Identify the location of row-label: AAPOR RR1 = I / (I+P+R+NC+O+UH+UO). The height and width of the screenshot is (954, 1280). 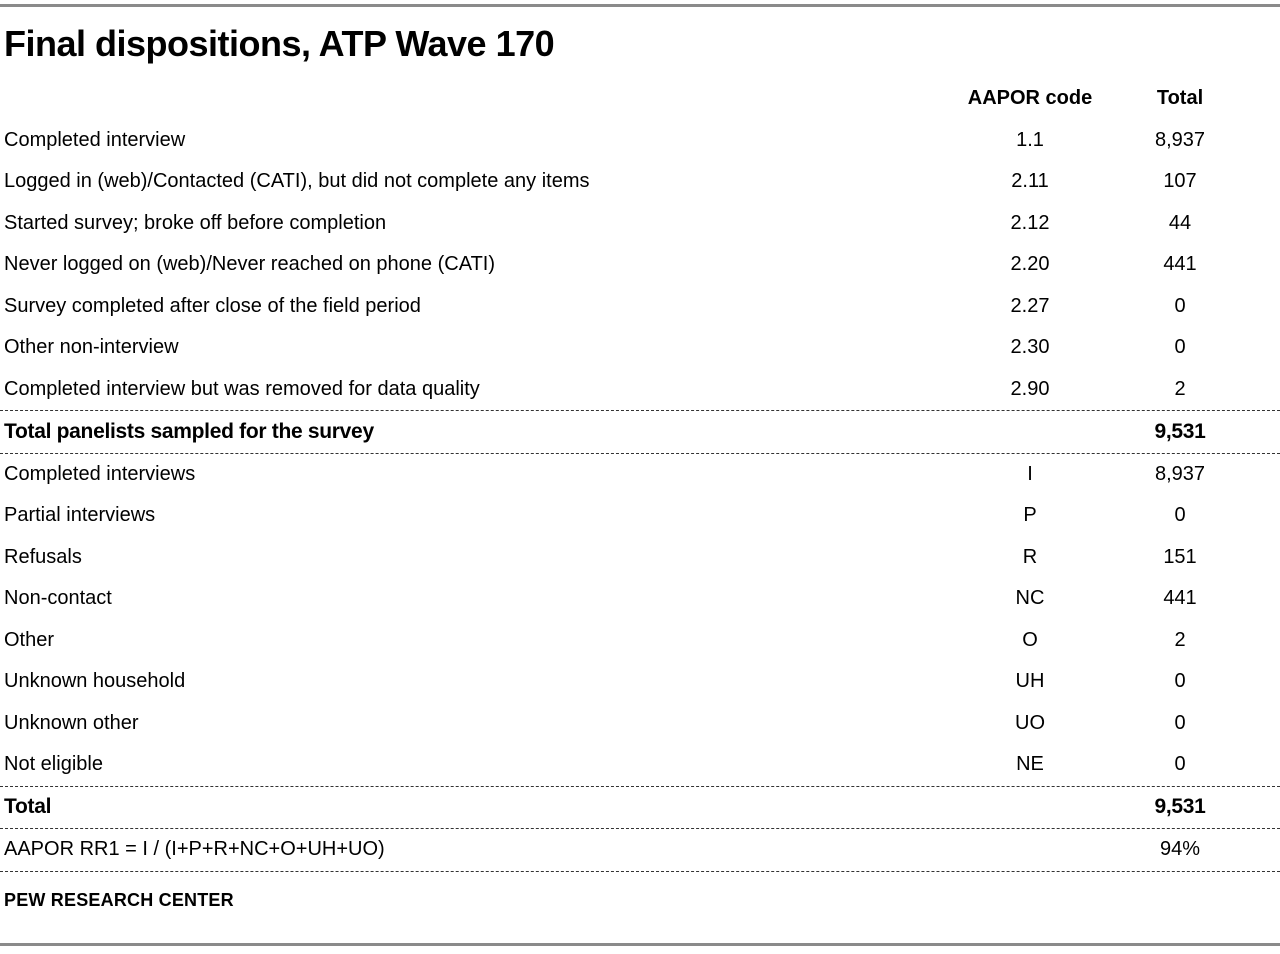
(194, 849).